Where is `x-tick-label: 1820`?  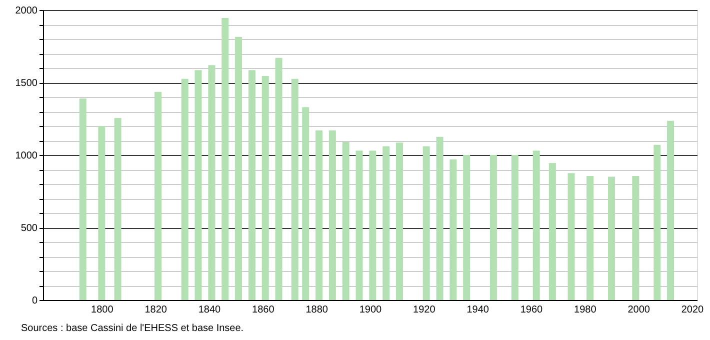 x-tick-label: 1820 is located at coordinates (156, 310).